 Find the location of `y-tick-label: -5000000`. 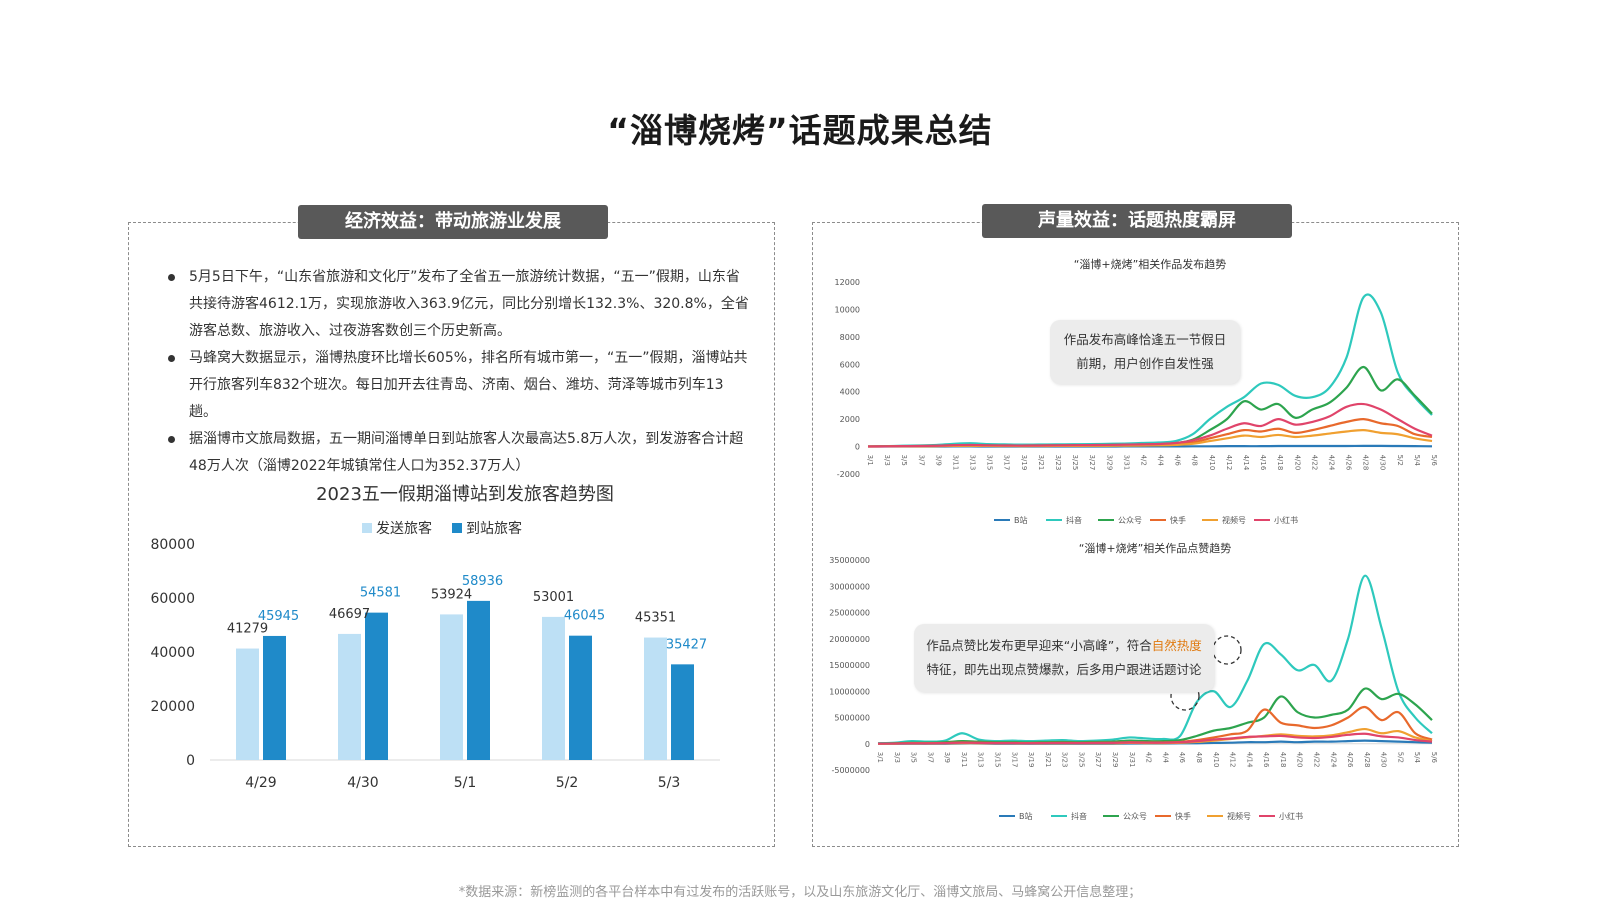

y-tick-label: -5000000 is located at coordinates (850, 770).